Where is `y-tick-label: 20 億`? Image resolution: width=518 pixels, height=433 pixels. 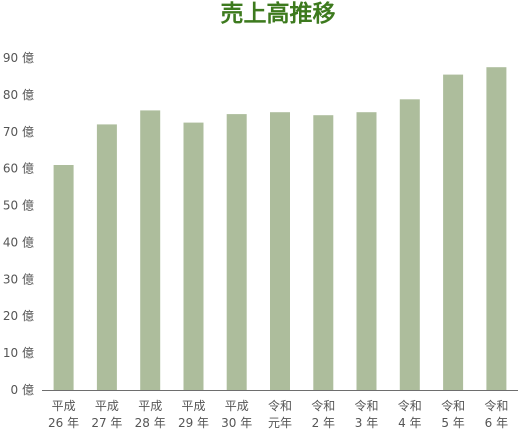
y-tick-label: 20 億 is located at coordinates (18, 316).